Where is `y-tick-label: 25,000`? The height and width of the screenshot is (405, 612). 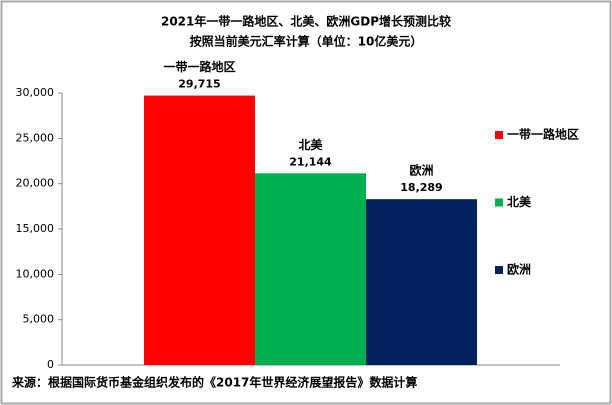 y-tick-label: 25,000 is located at coordinates (35, 137).